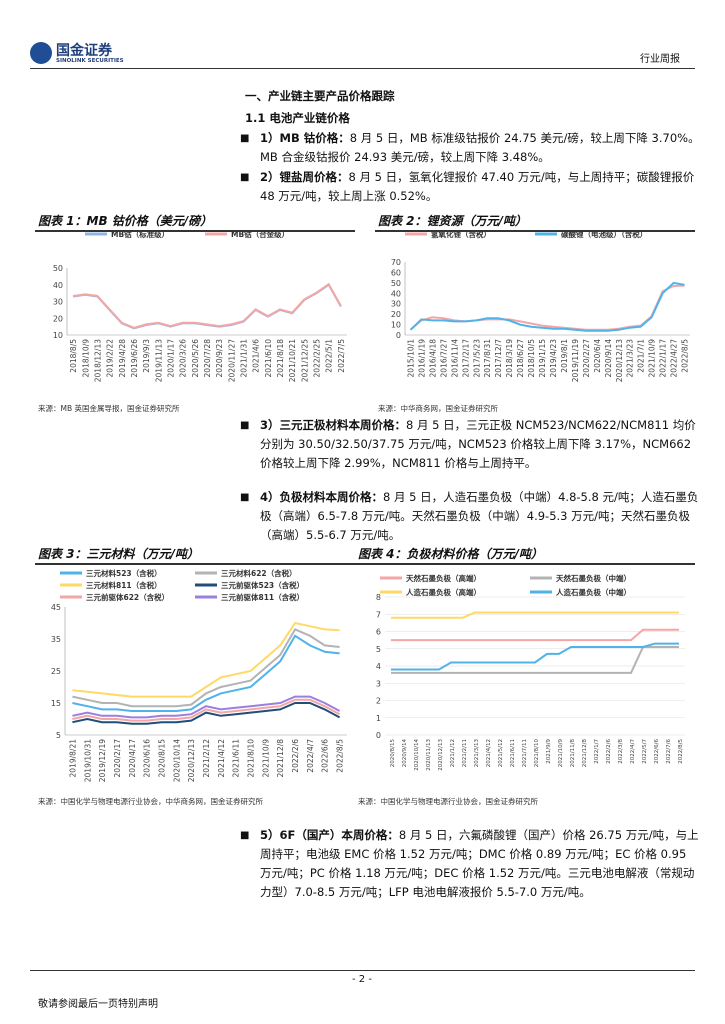 The height and width of the screenshot is (1024, 725). What do you see at coordinates (593, 578) in the screenshot?
I see `legend-label: 天然石墨负极（中端）` at bounding box center [593, 578].